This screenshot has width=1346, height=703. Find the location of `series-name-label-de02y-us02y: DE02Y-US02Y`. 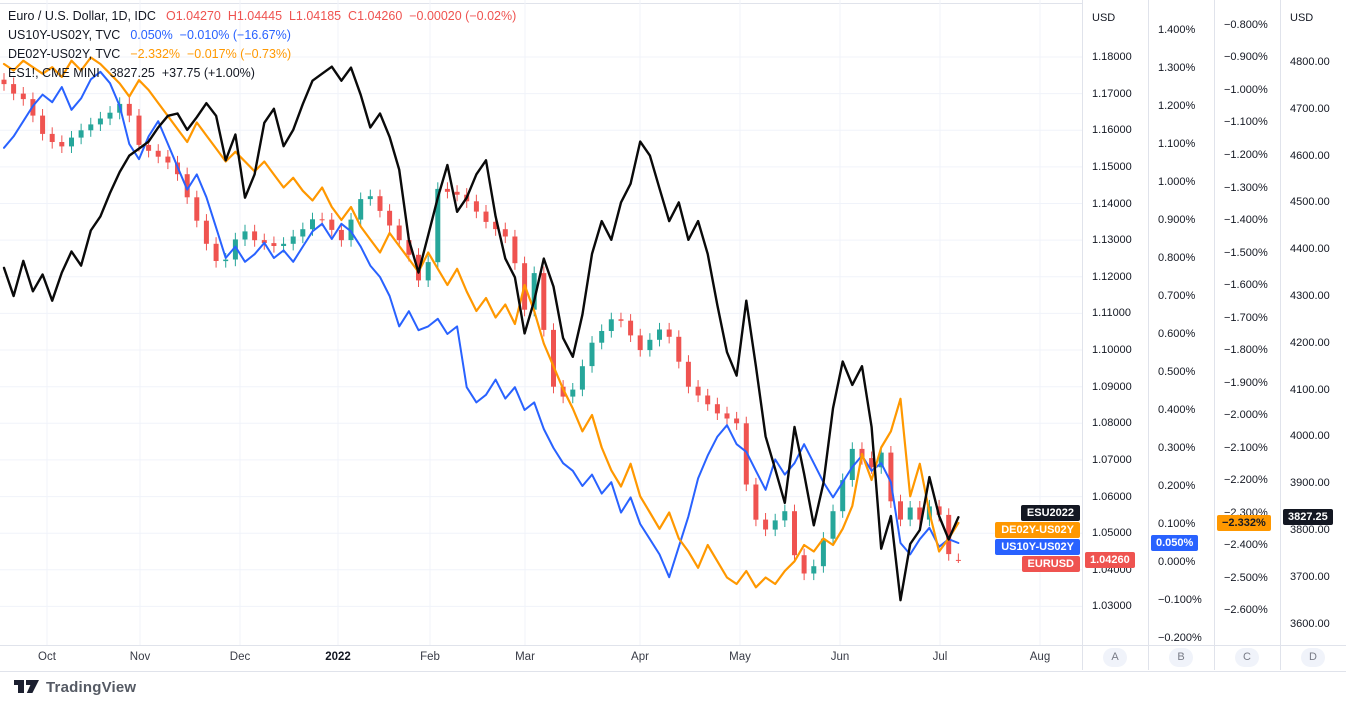

series-name-label-de02y-us02y: DE02Y-US02Y is located at coordinates (1037, 530).